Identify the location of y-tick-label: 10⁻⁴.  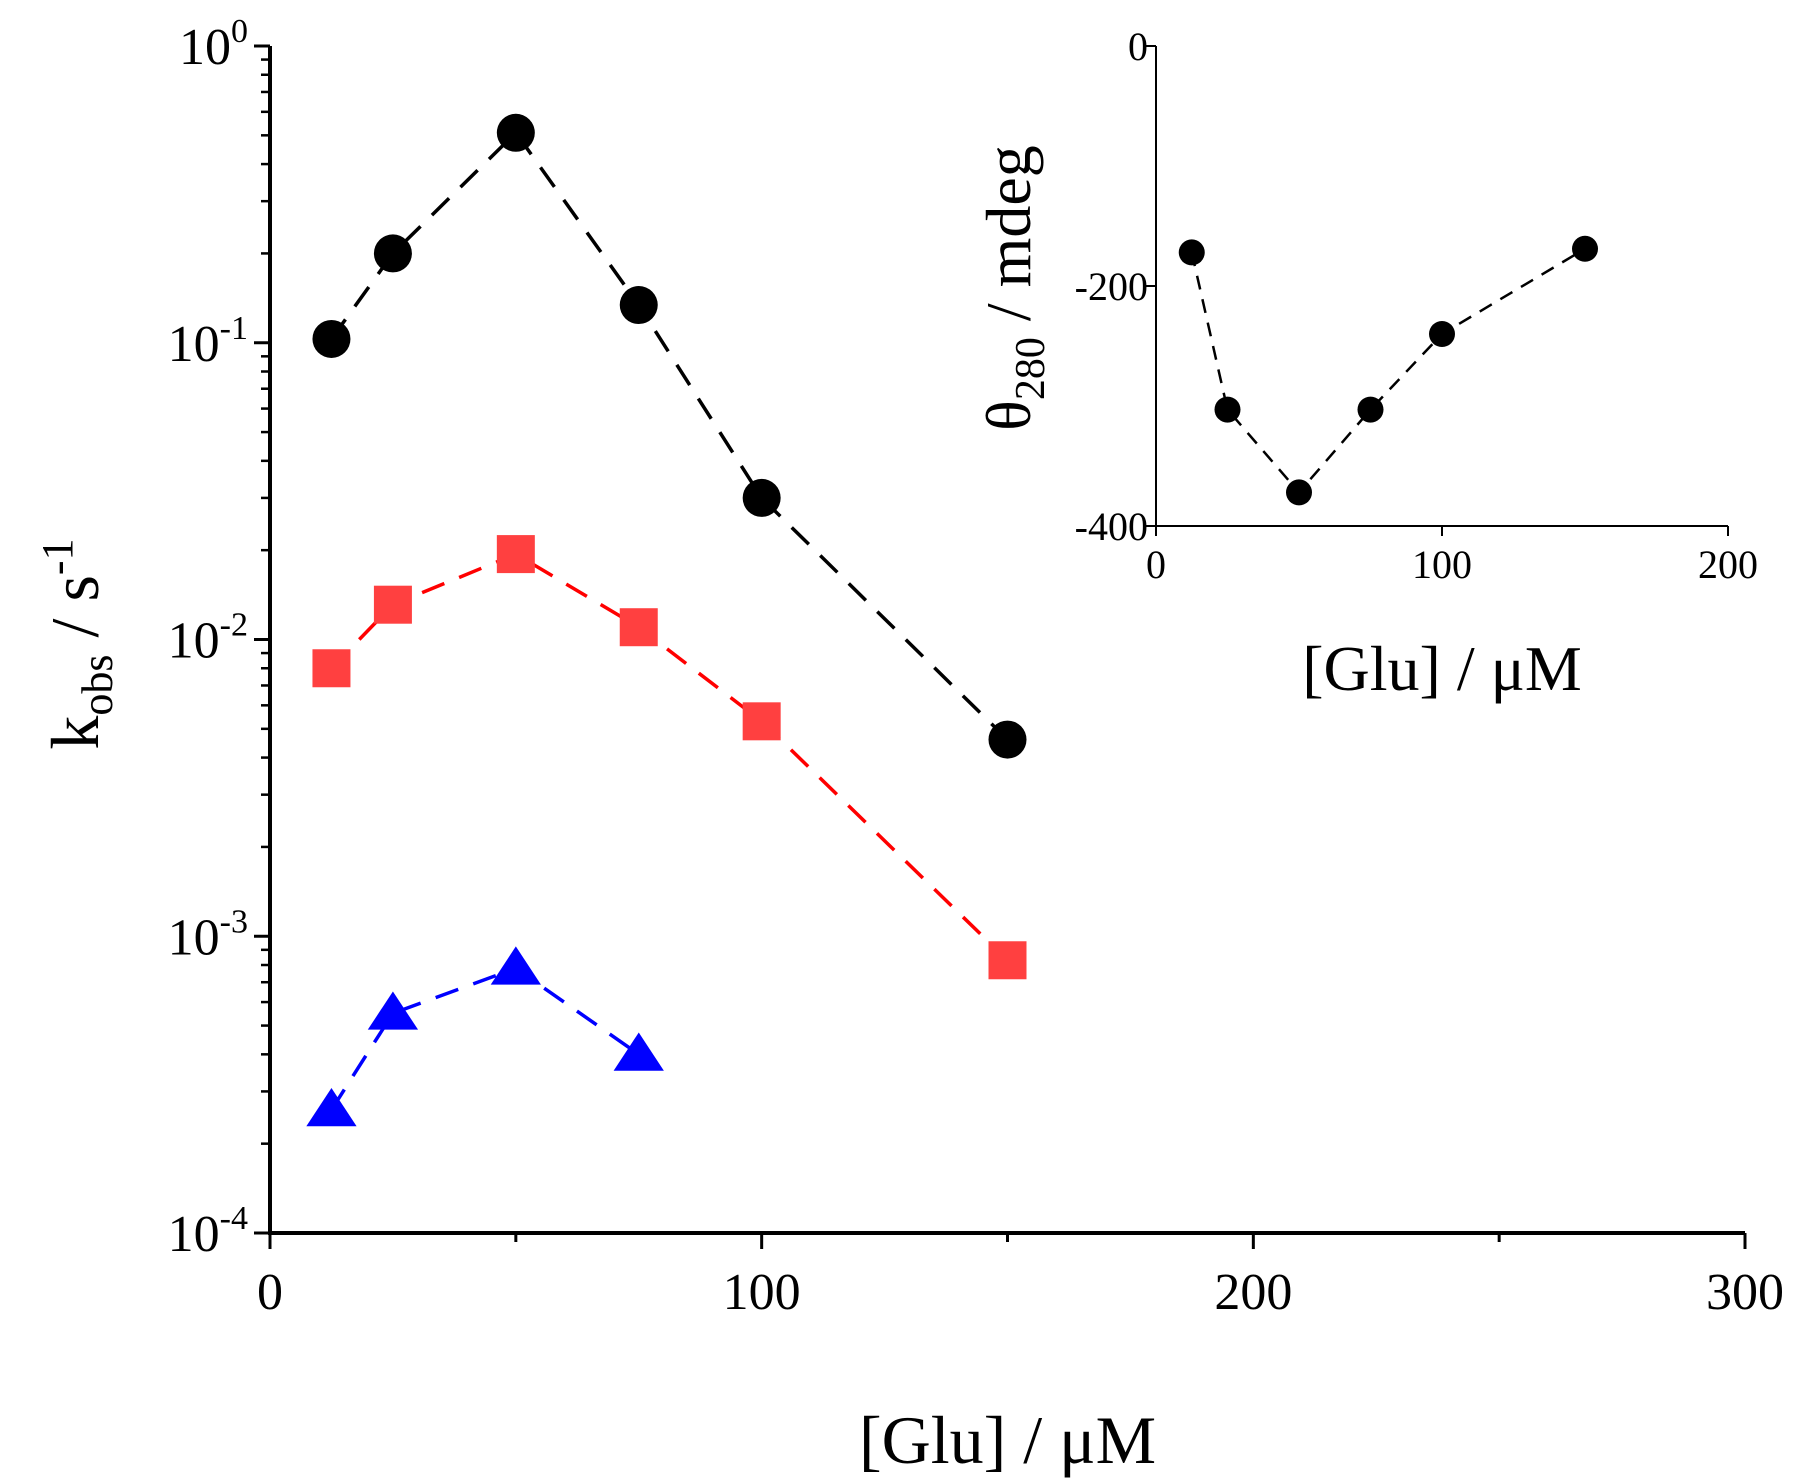
(208, 1231).